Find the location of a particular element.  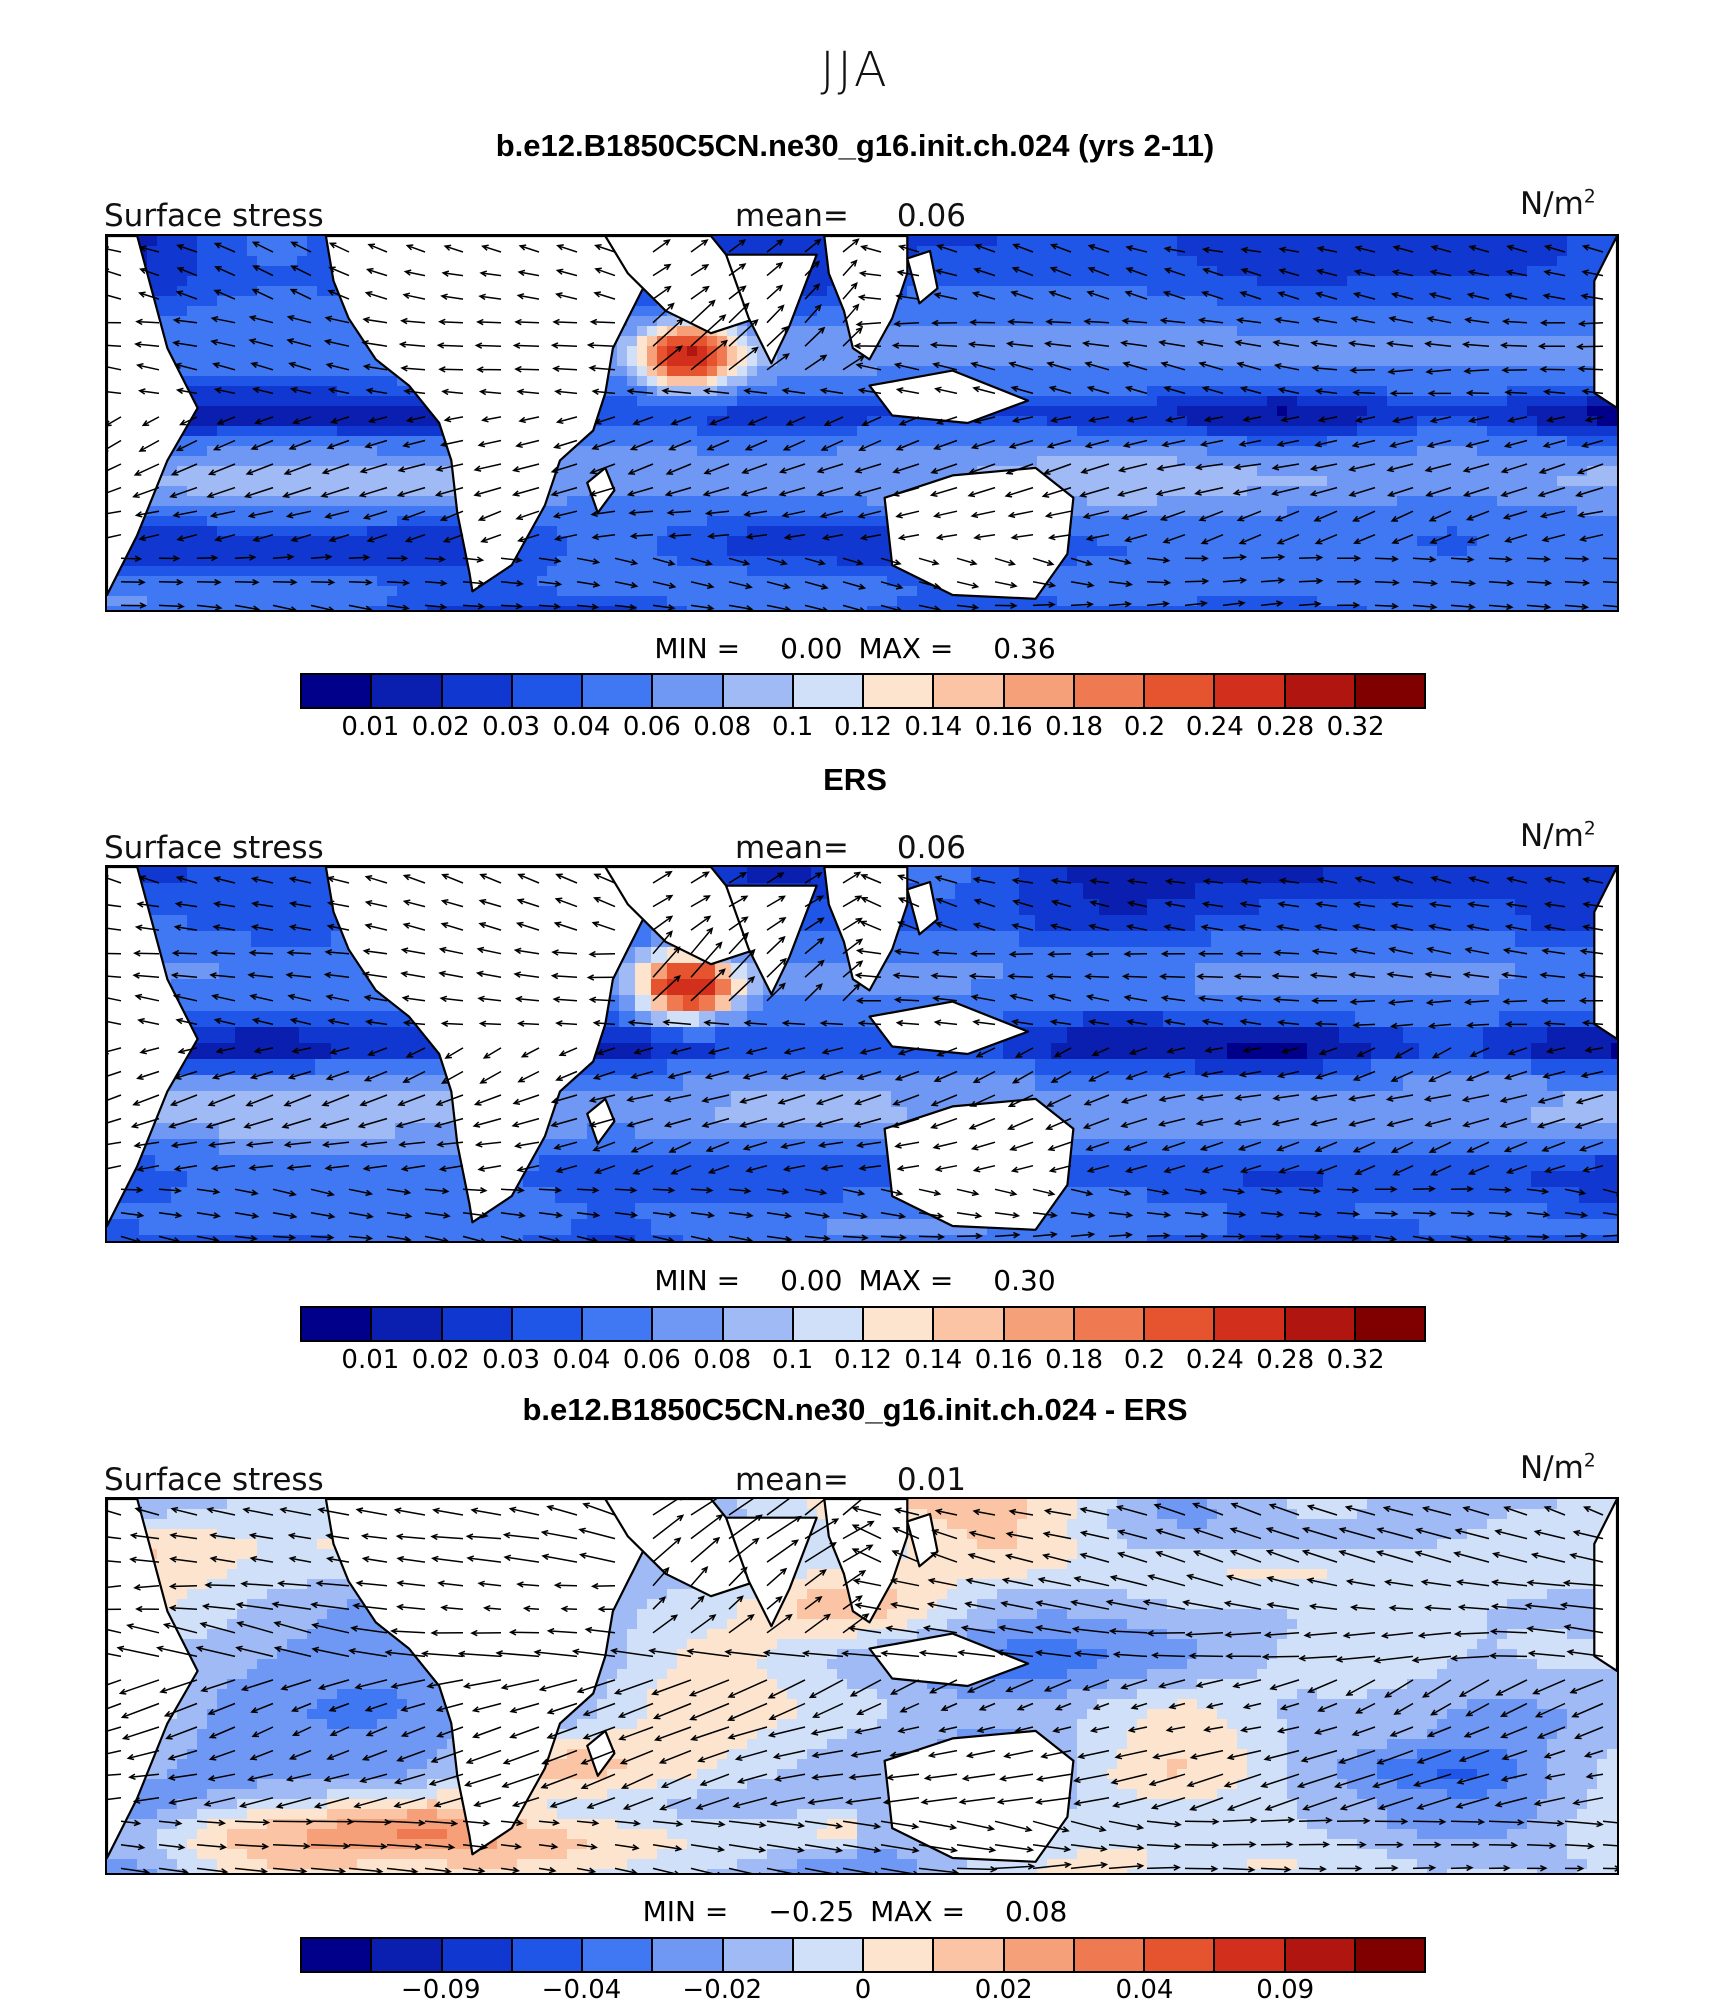

panel-3-colorbar-tick: 0.09 is located at coordinates (1285, 1990).